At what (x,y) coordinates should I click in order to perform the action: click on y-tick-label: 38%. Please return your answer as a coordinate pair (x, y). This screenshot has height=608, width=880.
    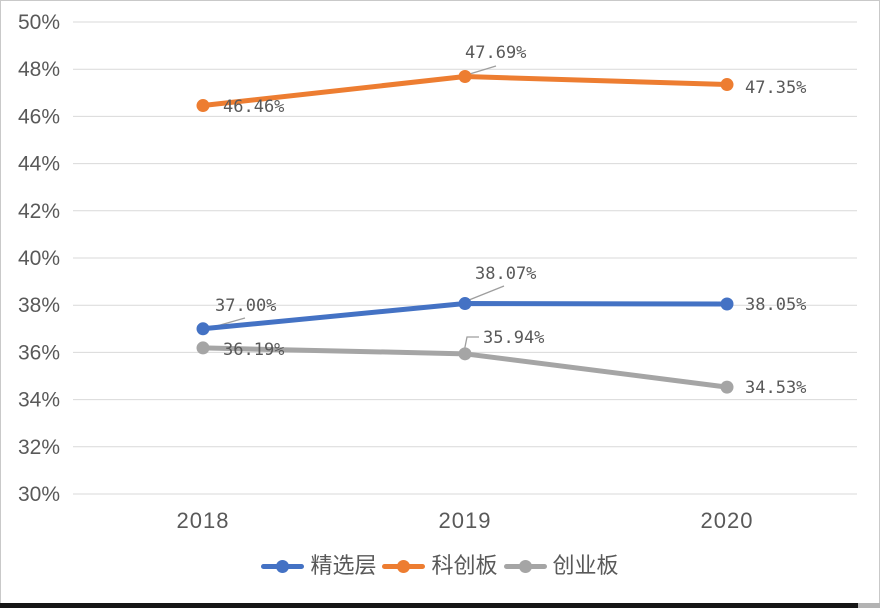
    Looking at the image, I should click on (39, 305).